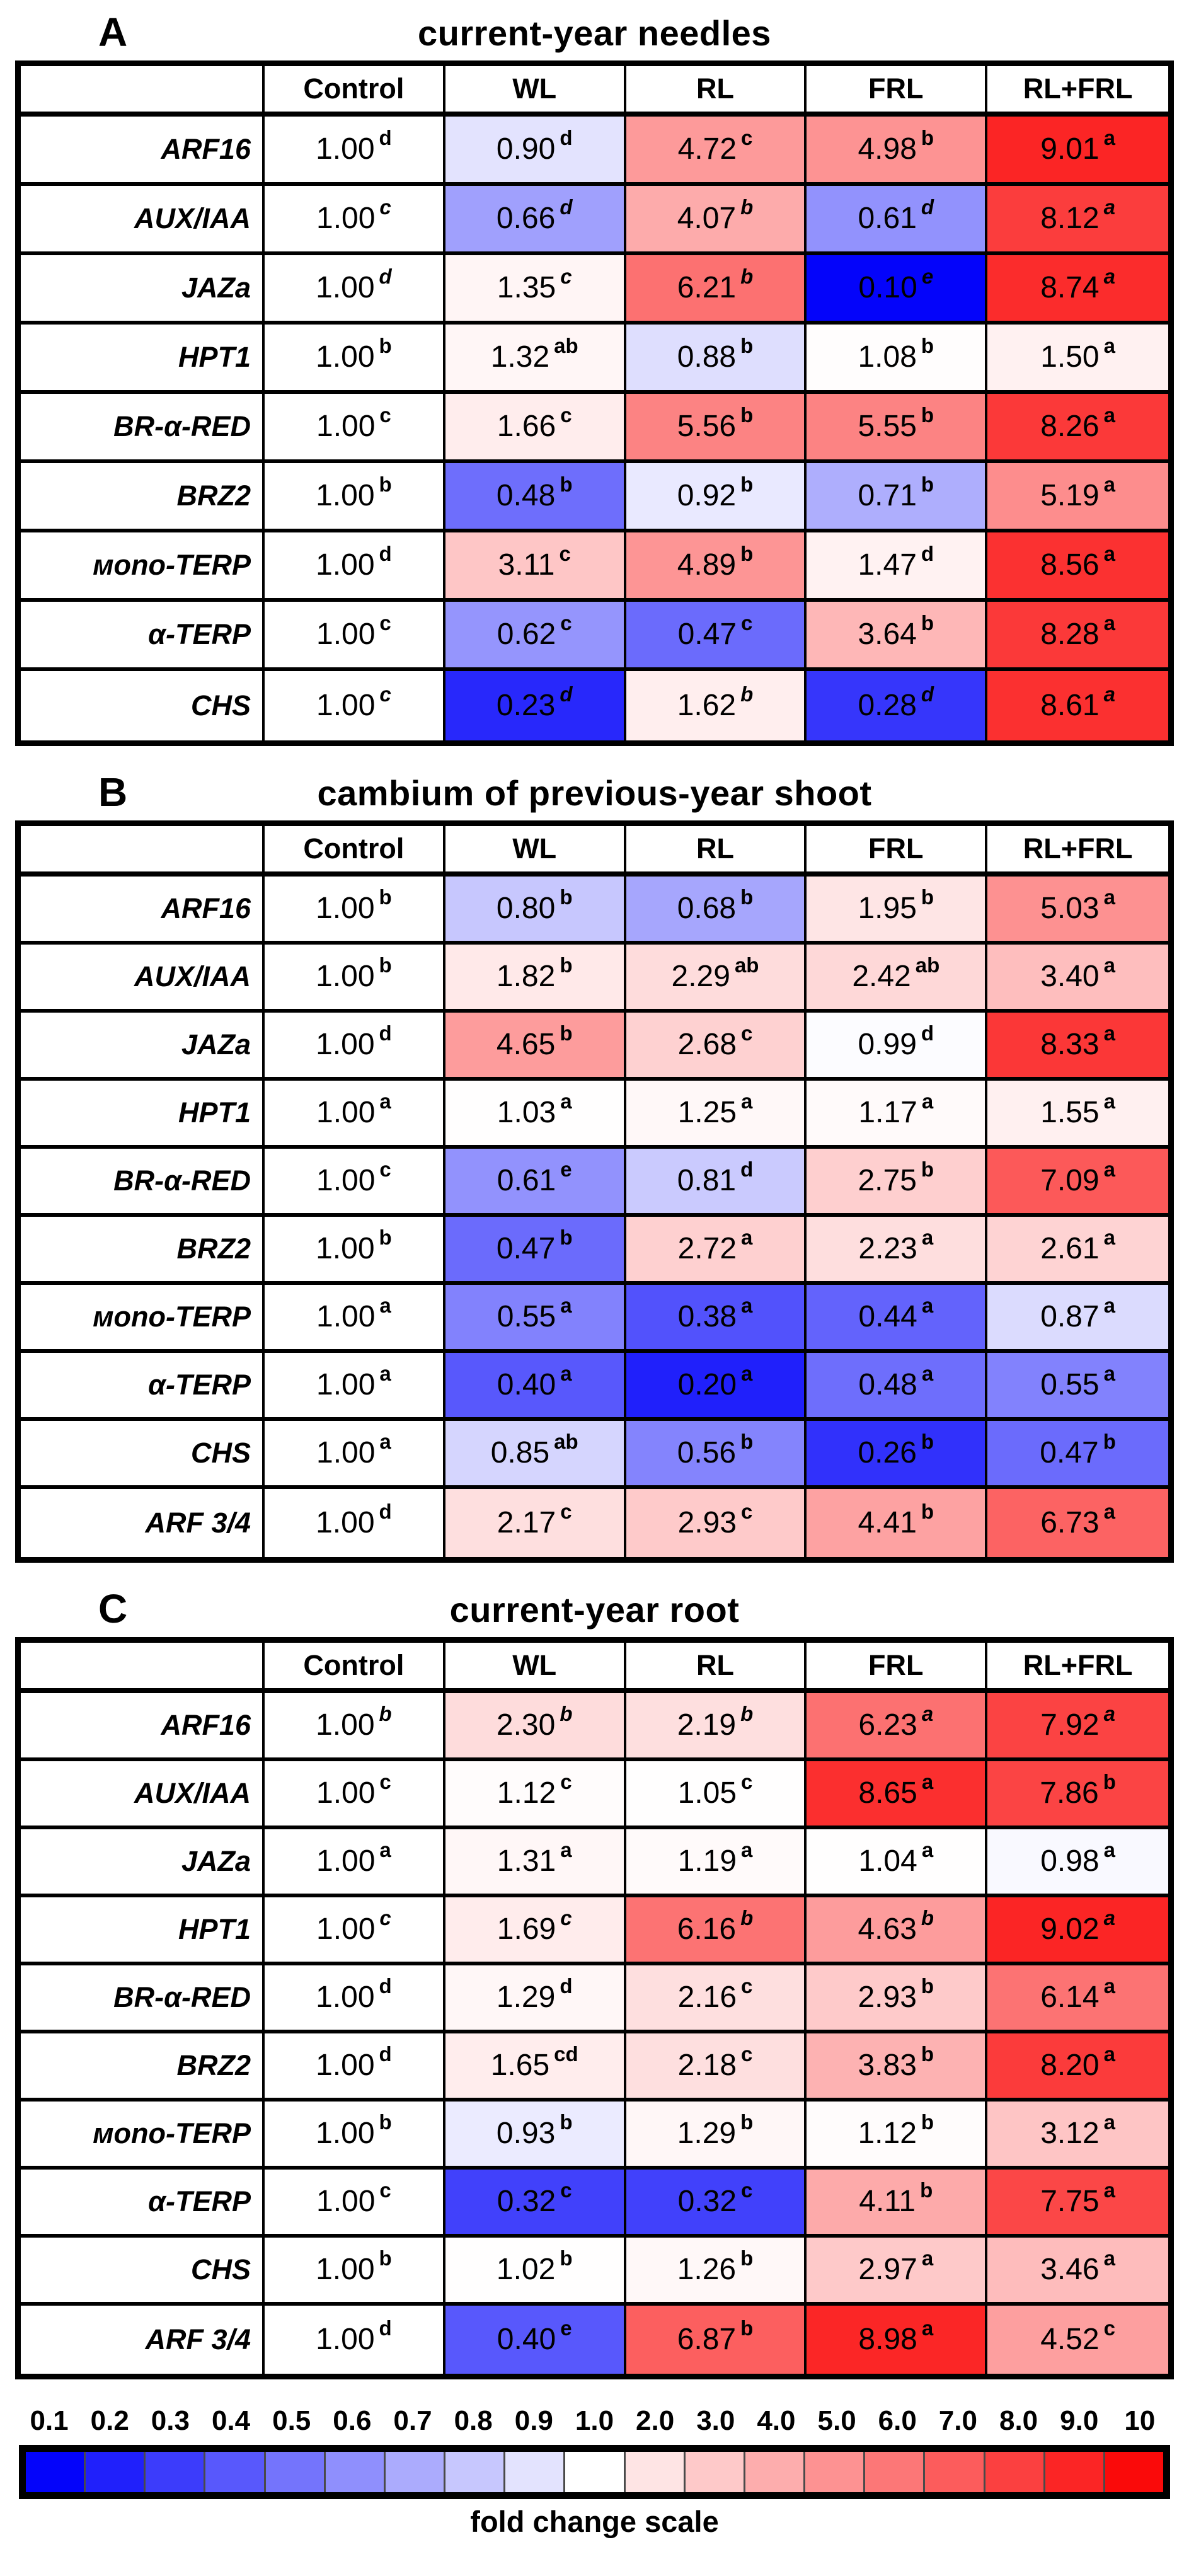  Describe the element at coordinates (1077, 1319) in the screenshot. I see `heatmap-cell: 0.87 a` at that location.